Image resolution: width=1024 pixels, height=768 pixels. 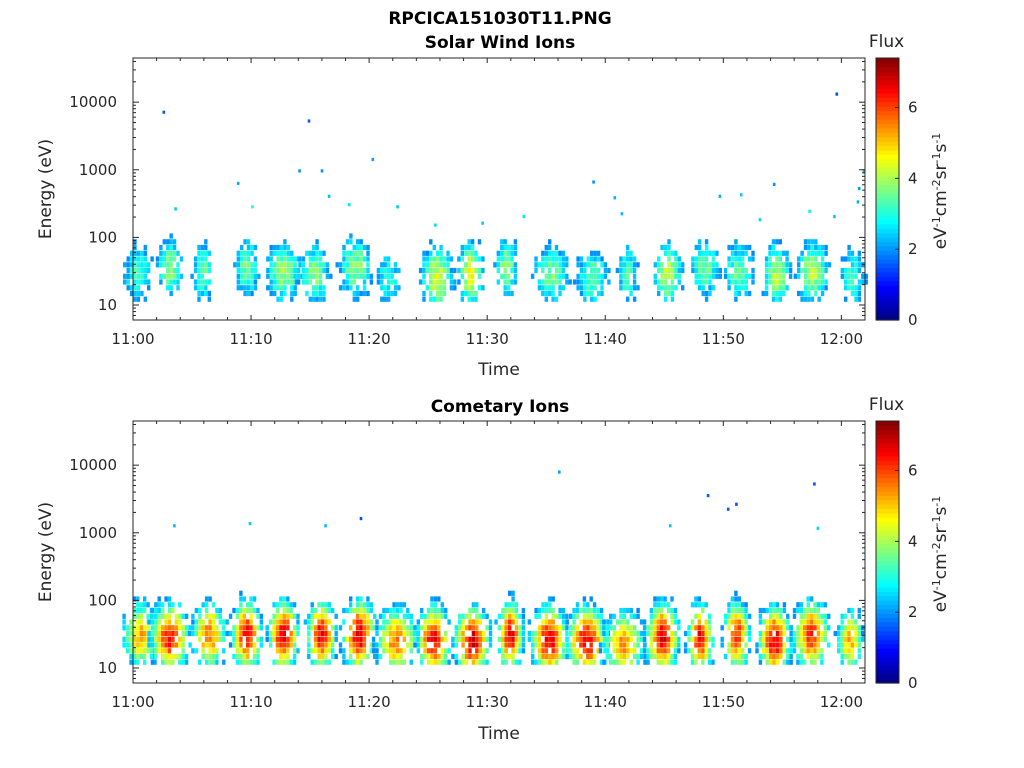 What do you see at coordinates (250, 339) in the screenshot?
I see `x-tick-label: 11:10` at bounding box center [250, 339].